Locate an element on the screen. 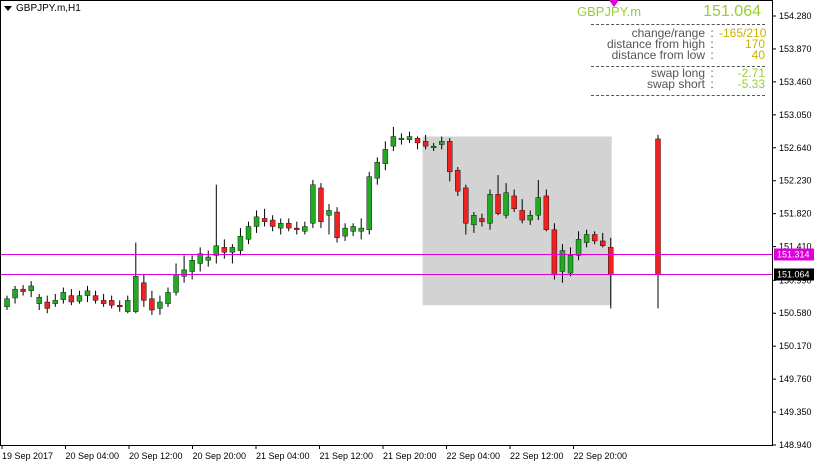 The width and height of the screenshot is (816, 464). range-box is located at coordinates (517, 221).